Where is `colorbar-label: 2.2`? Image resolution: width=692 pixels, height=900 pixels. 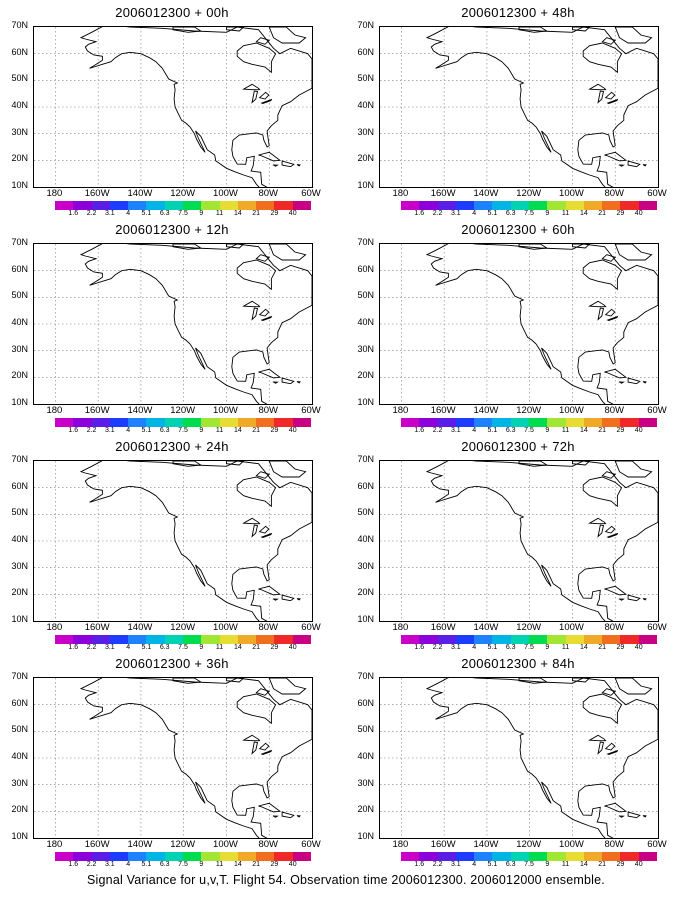
colorbar-label: 2.2 is located at coordinates (437, 213).